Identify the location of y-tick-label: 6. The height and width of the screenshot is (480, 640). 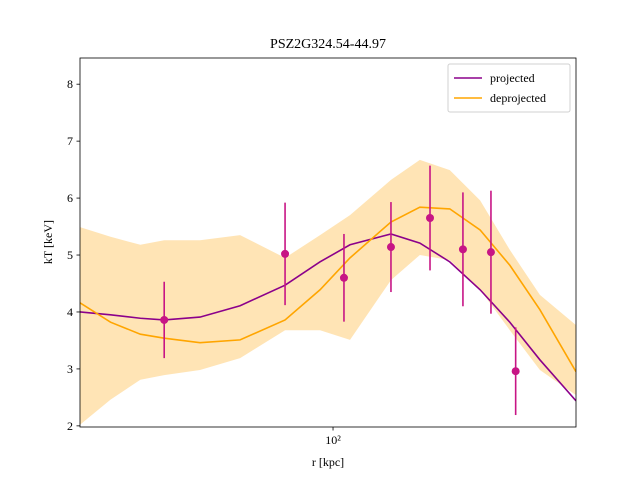
(70, 198).